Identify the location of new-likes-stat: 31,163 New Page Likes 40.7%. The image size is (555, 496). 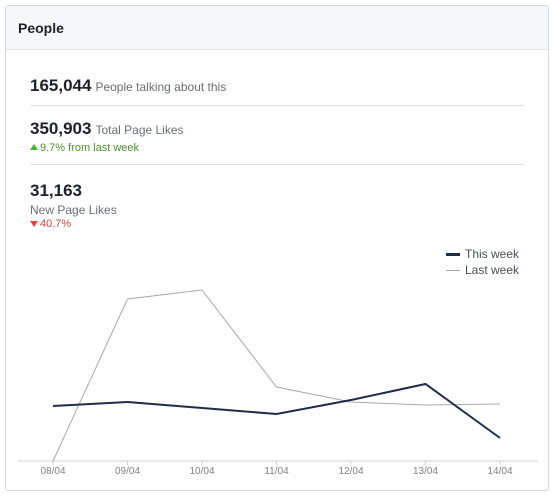
(277, 205).